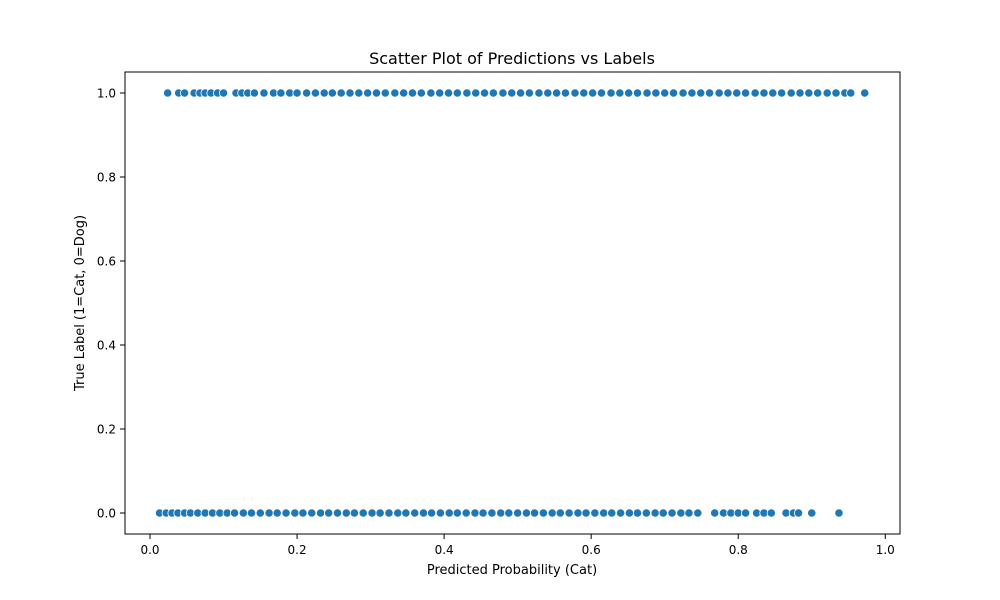  What do you see at coordinates (738, 550) in the screenshot?
I see `x-tick-label: 0.8` at bounding box center [738, 550].